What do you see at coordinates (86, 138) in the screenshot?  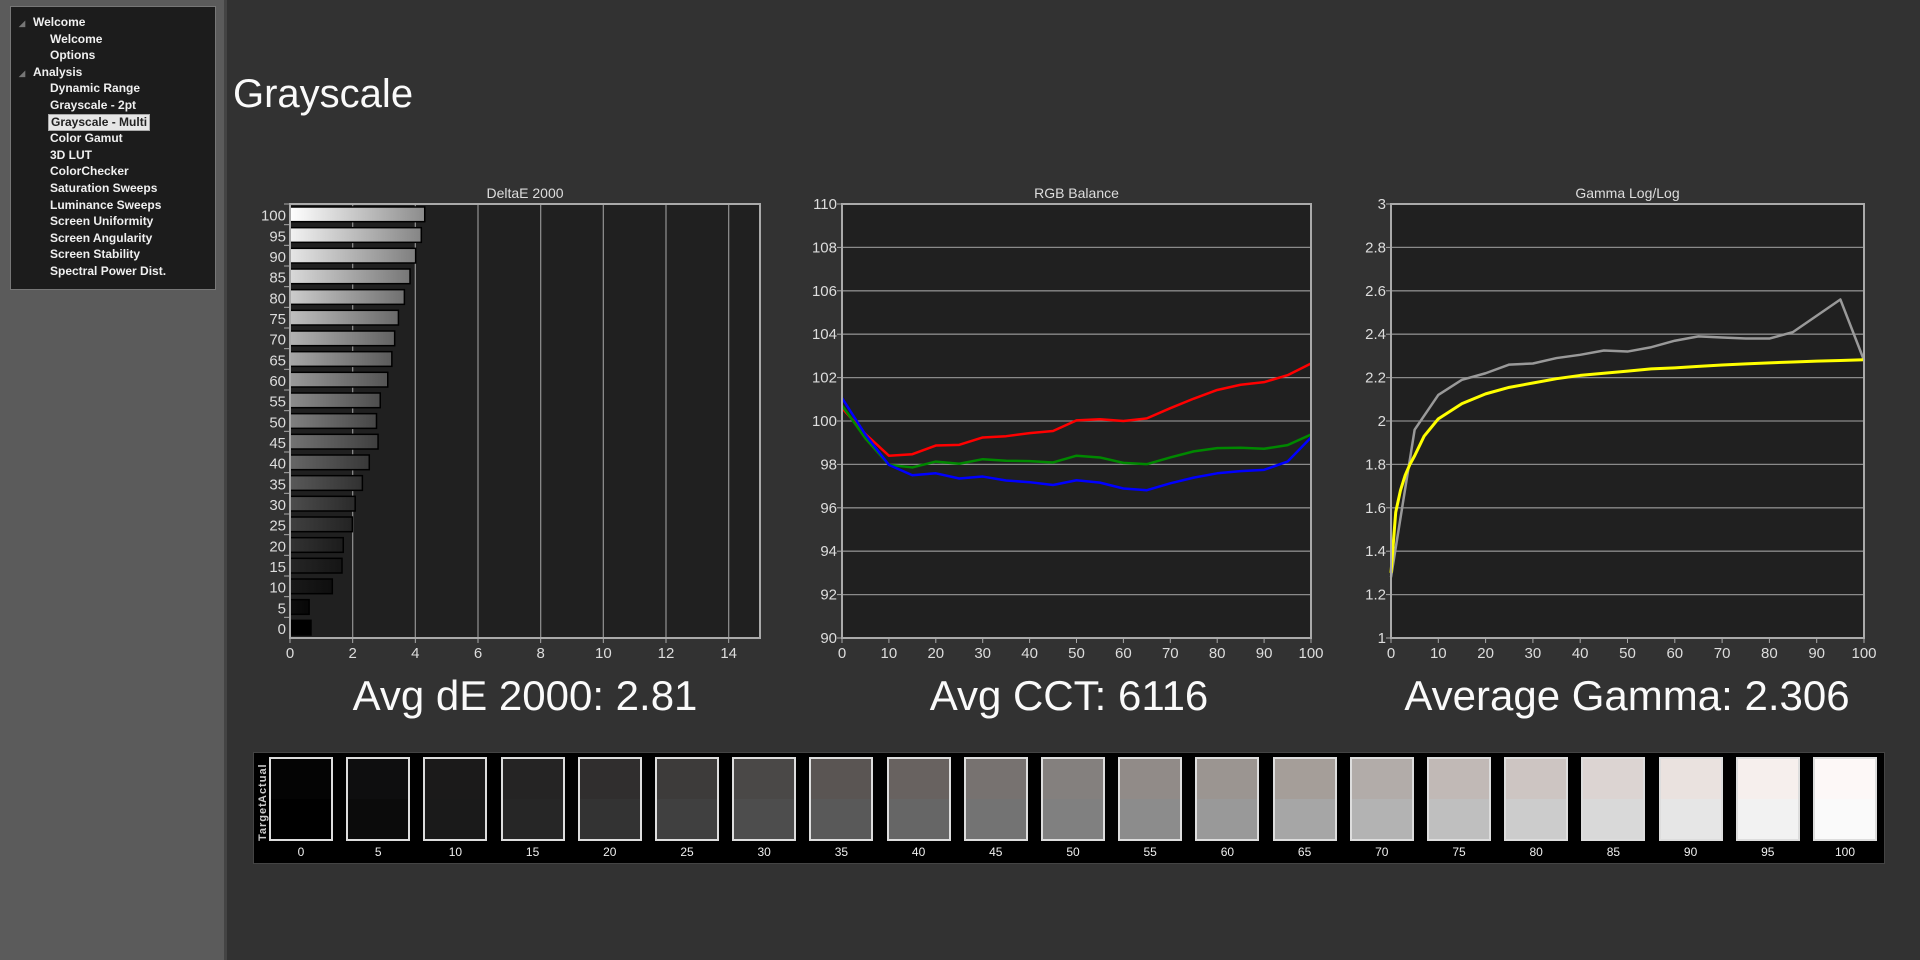 I see `sidebar-item: Color Gamut` at bounding box center [86, 138].